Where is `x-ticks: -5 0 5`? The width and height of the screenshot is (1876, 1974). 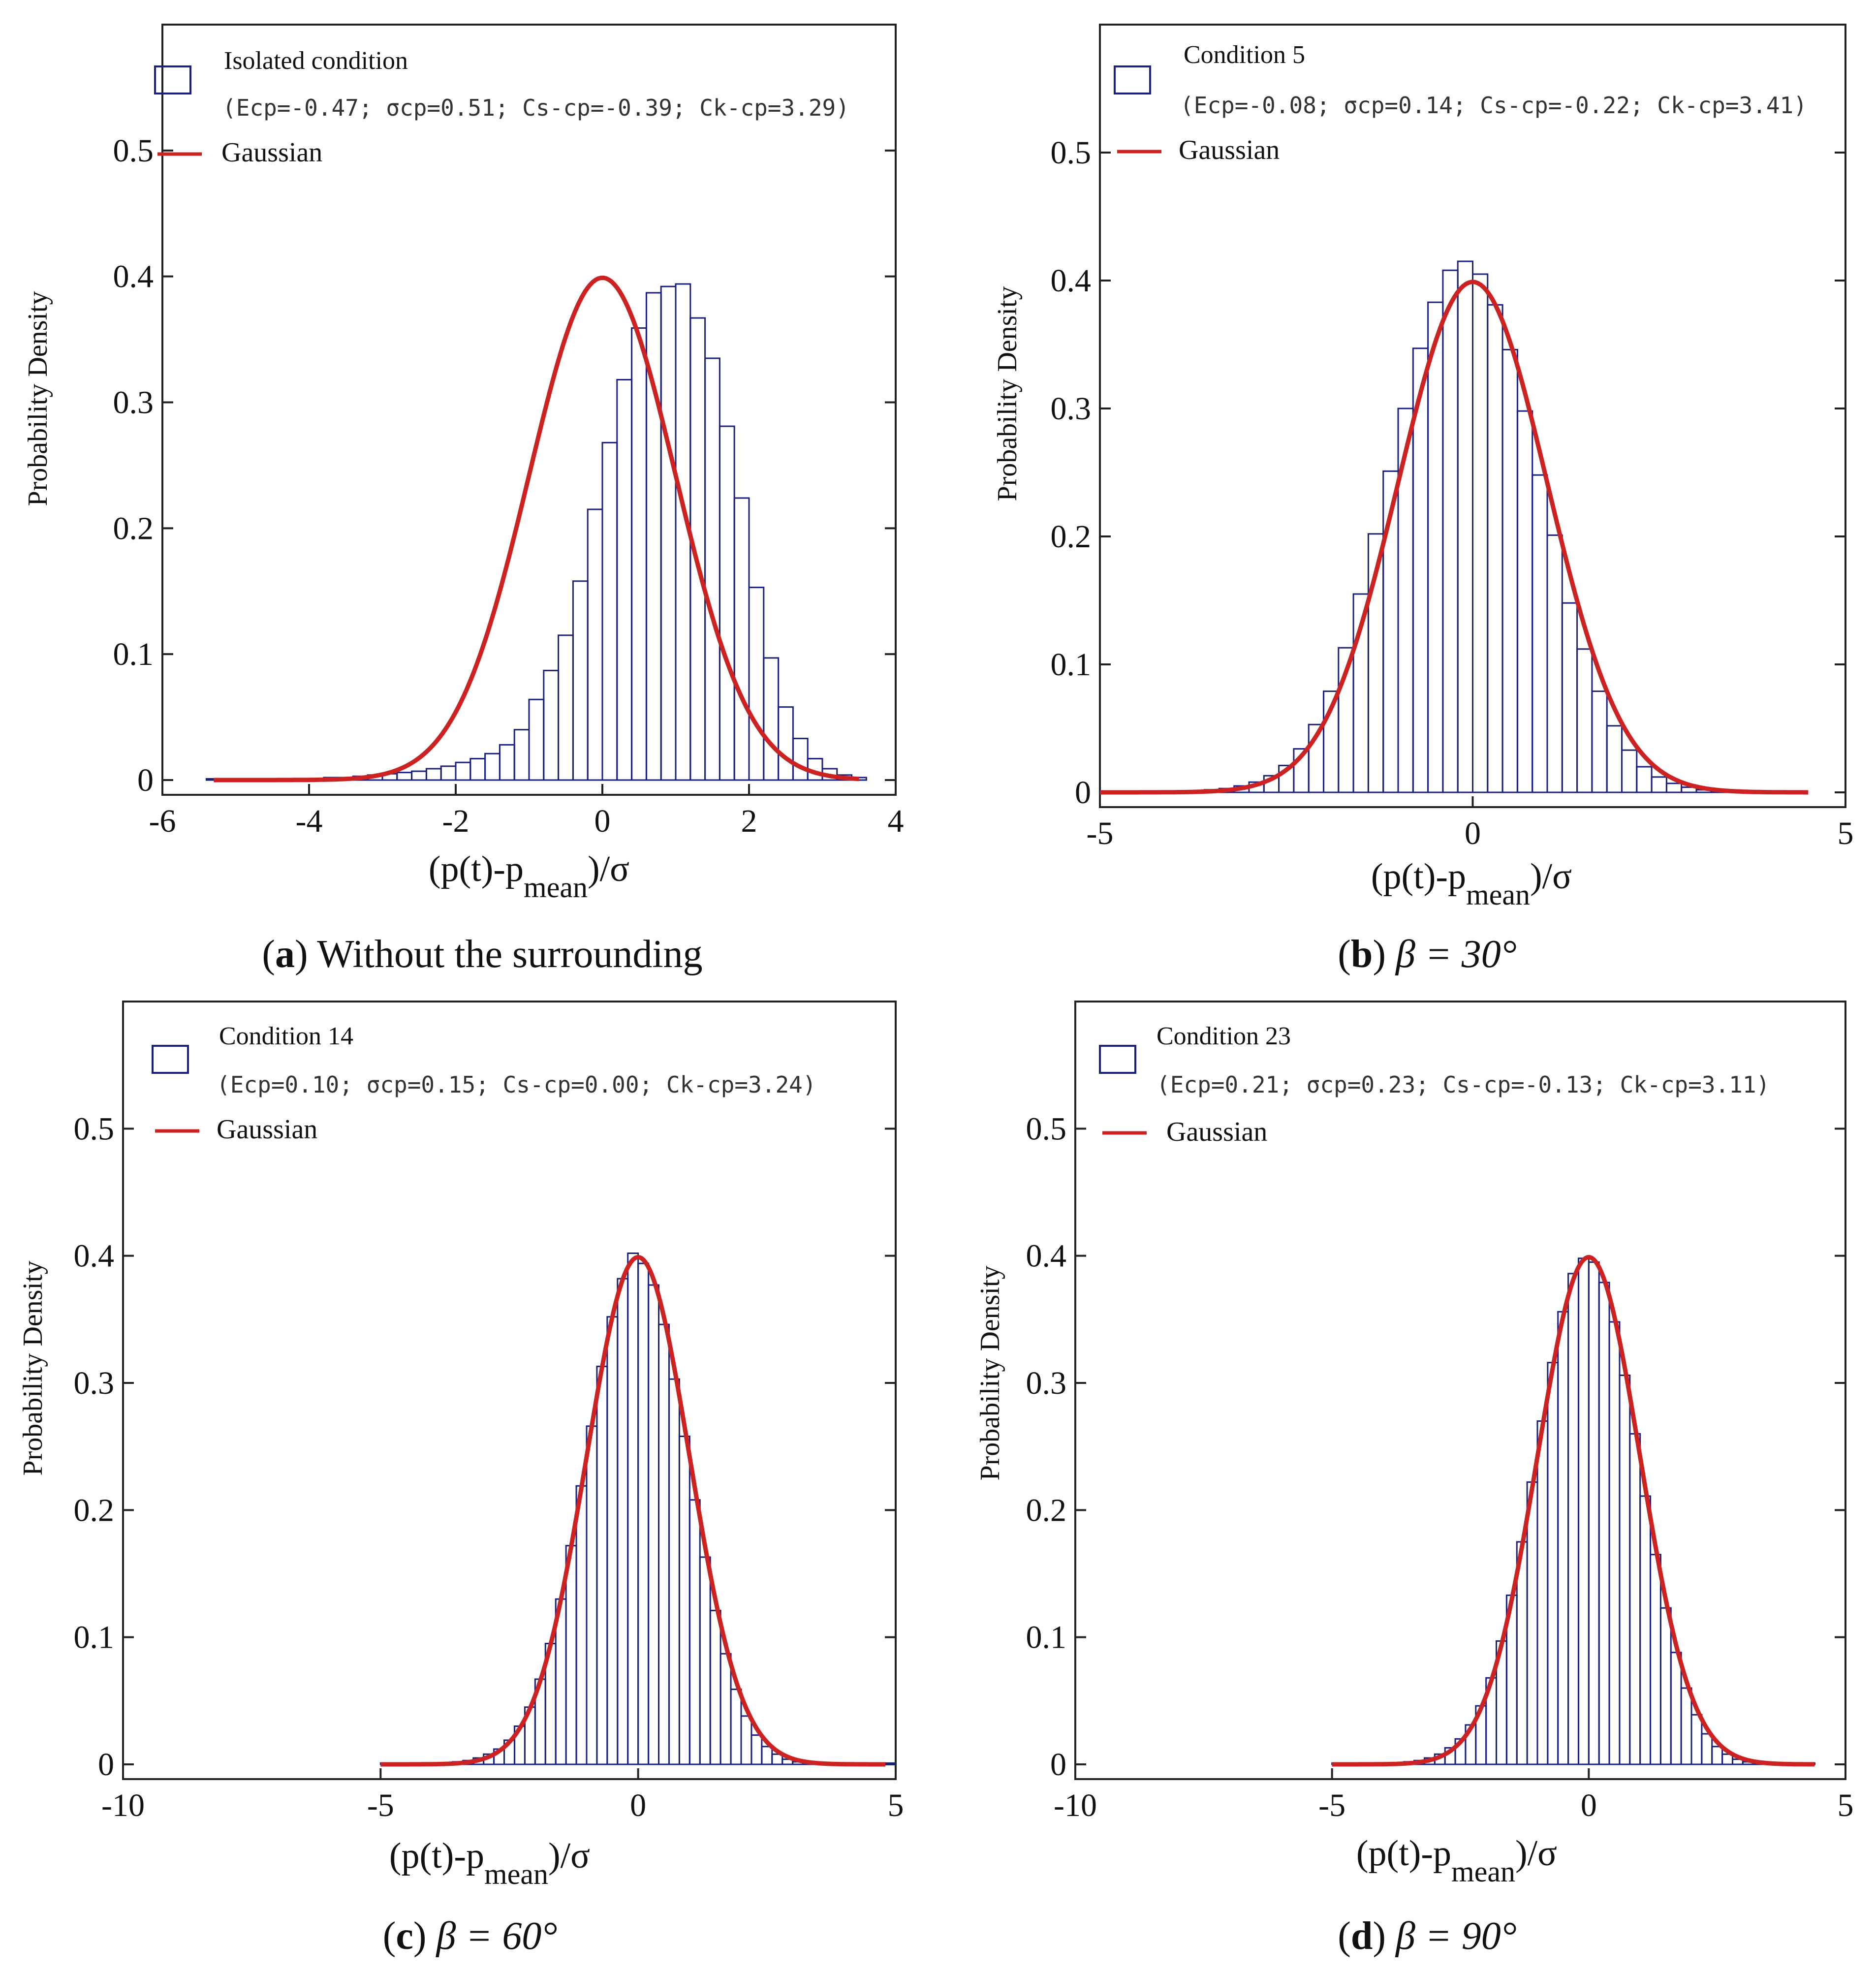
x-ticks: -5 0 5 is located at coordinates (1470, 824).